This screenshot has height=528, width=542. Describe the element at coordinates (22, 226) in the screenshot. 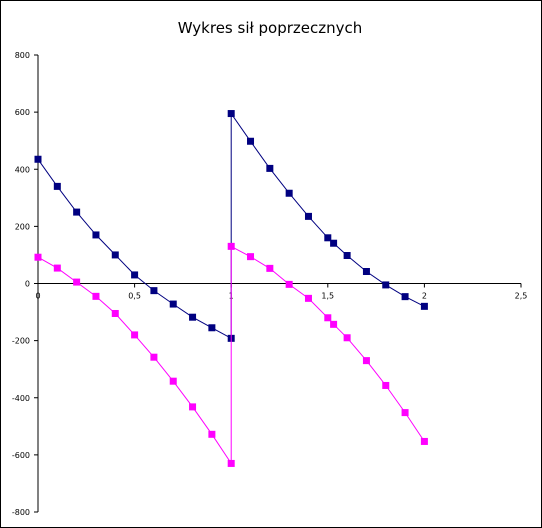

I see `y-tick-label: 200` at that location.